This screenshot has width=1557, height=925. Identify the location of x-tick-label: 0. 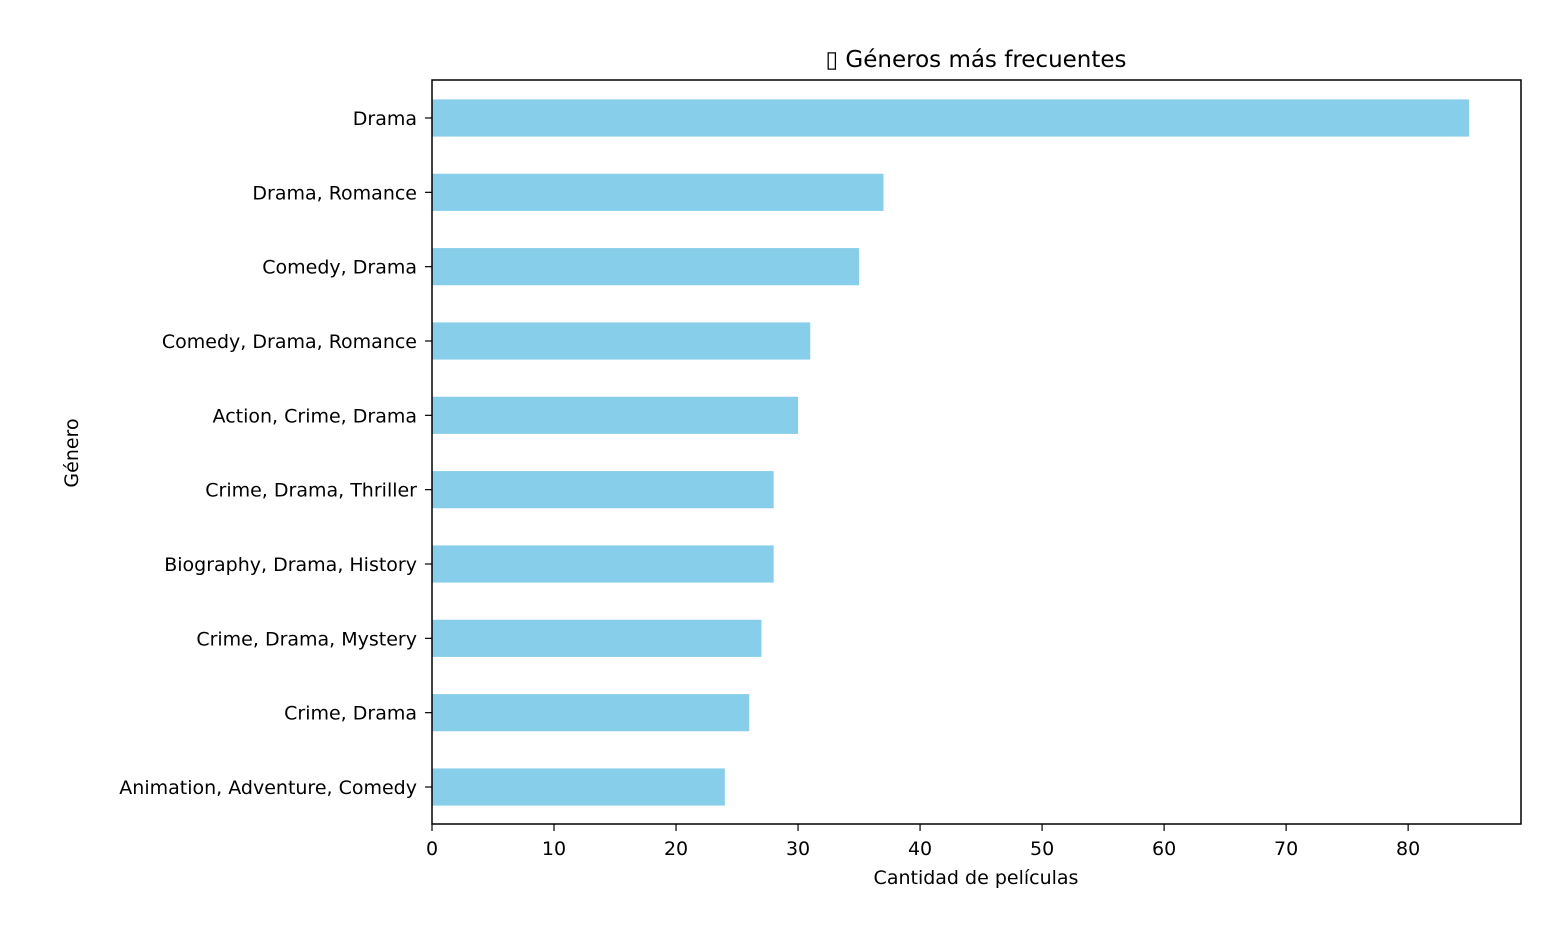
(432, 849).